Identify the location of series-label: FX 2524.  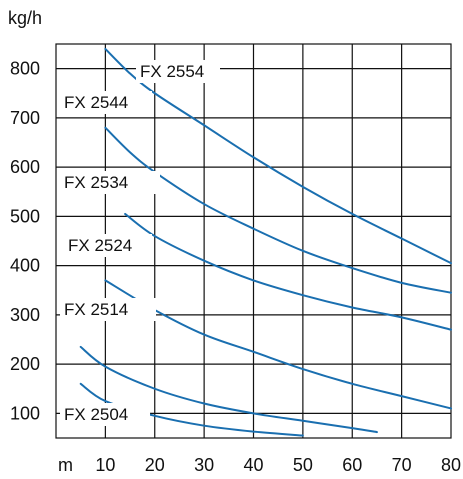
(100, 245).